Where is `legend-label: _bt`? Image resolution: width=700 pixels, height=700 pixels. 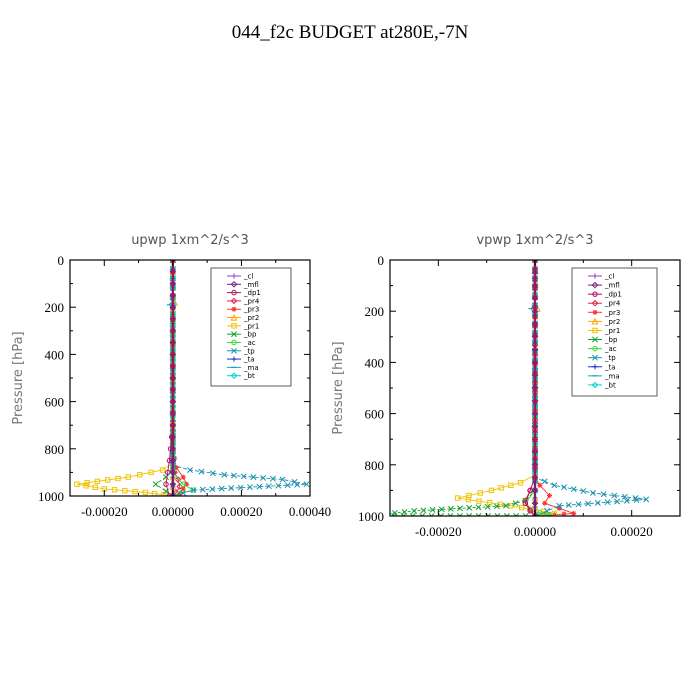
legend-label: _bt is located at coordinates (249, 376).